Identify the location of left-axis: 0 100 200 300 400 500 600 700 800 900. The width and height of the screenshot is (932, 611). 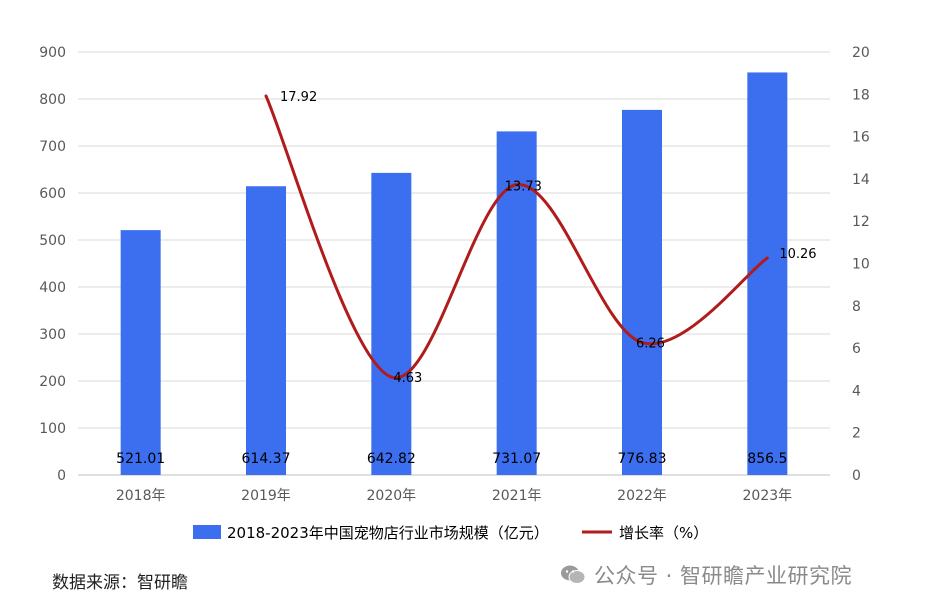
(52, 264).